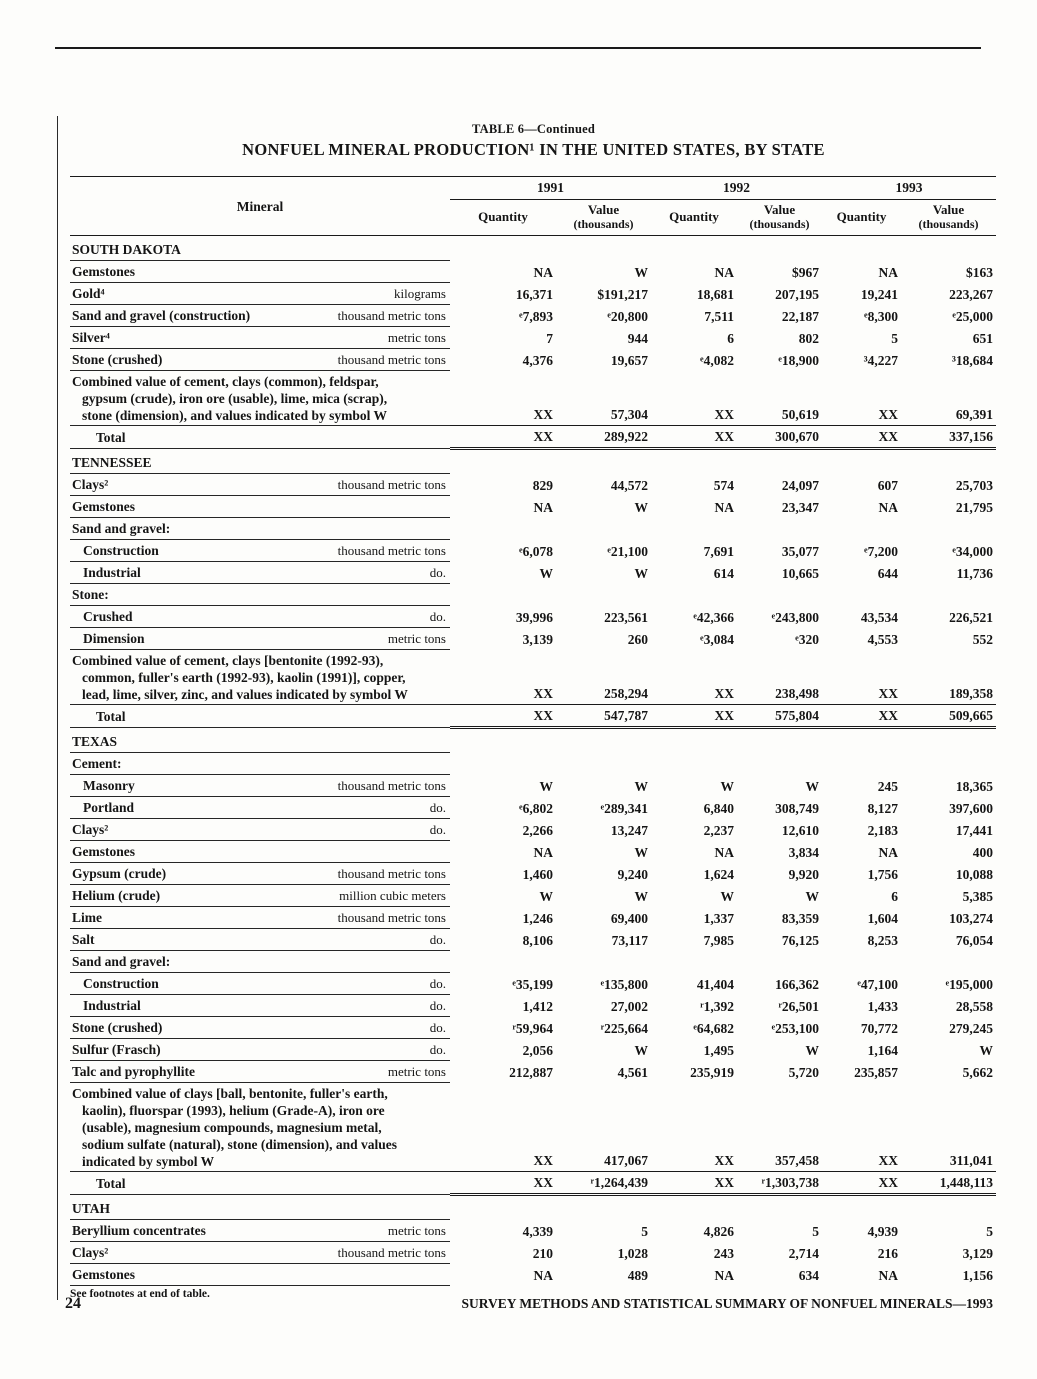  What do you see at coordinates (979, 272) in the screenshot?
I see `value-cell: $163` at bounding box center [979, 272].